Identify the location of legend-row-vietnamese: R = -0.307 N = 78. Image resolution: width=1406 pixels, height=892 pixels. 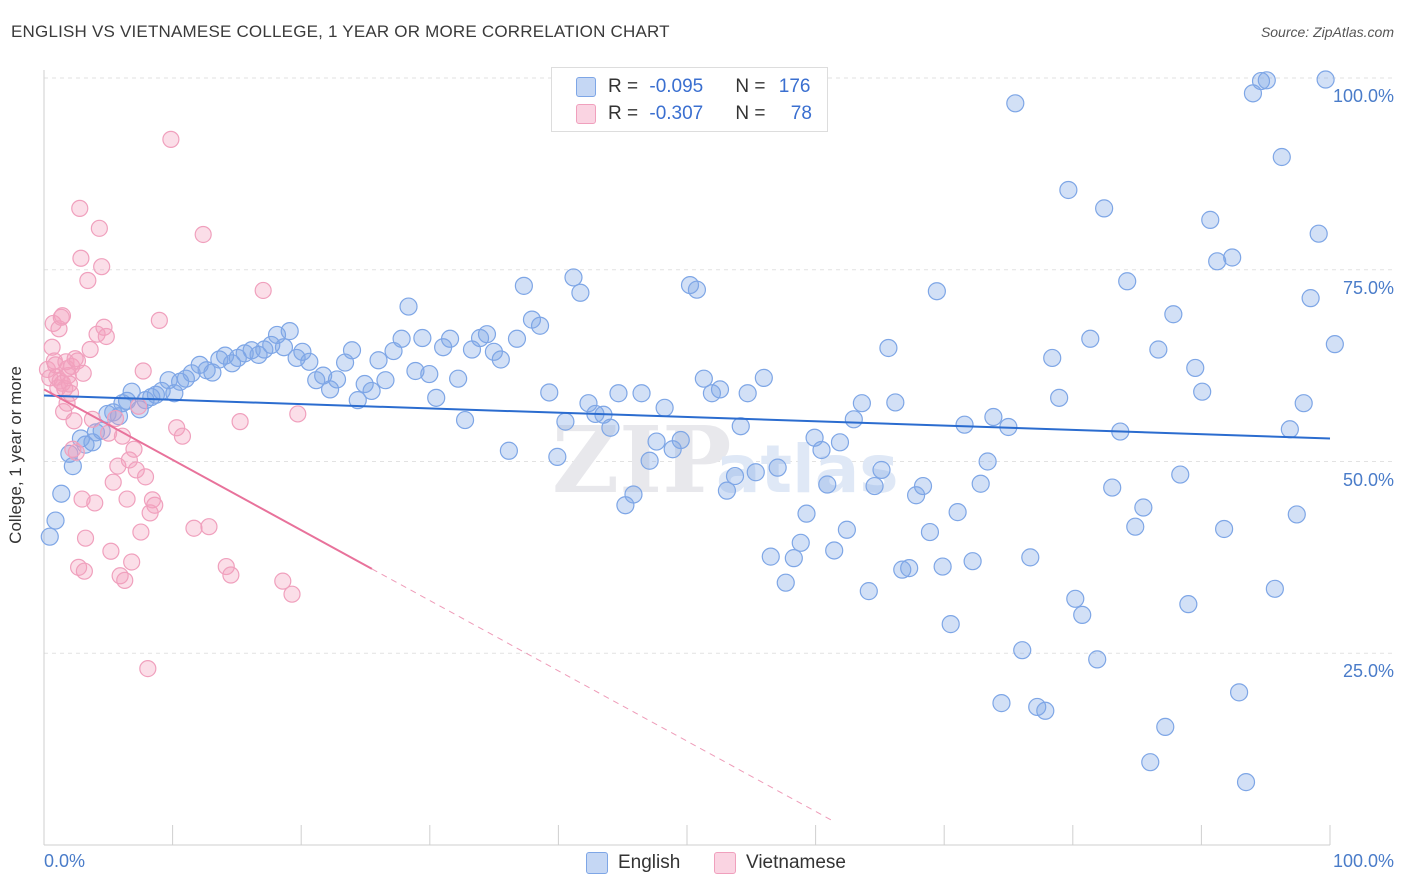
(694, 114).